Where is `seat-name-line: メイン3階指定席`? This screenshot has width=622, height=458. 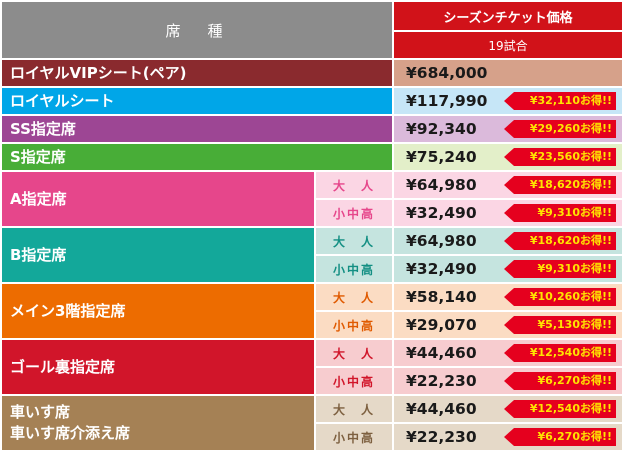
seat-name-line: メイン3階指定席 is located at coordinates (68, 310).